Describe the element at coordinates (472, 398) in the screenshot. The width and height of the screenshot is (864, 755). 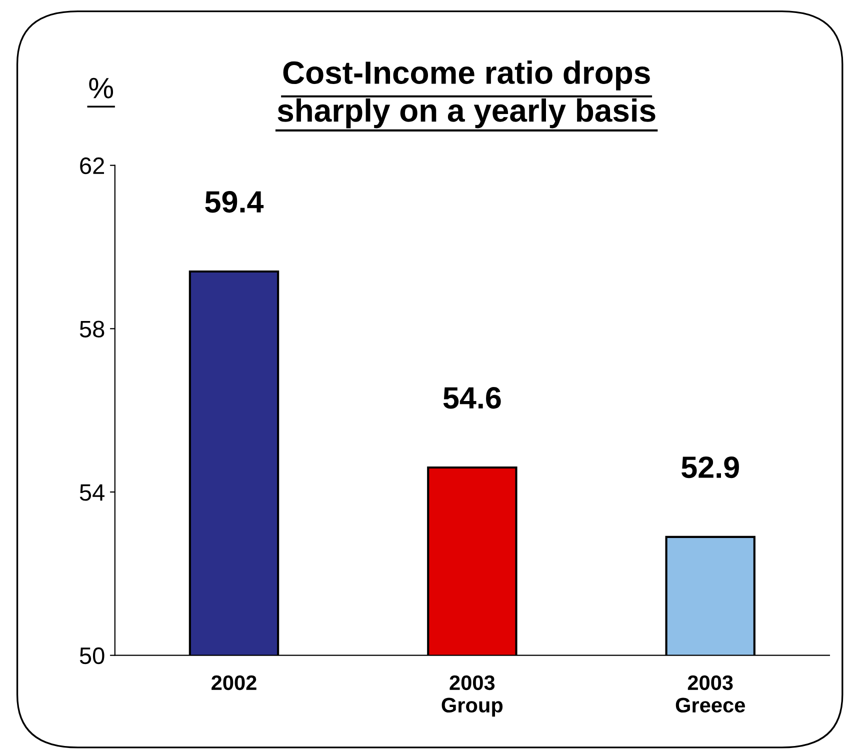
I see `data-label: 54.6` at that location.